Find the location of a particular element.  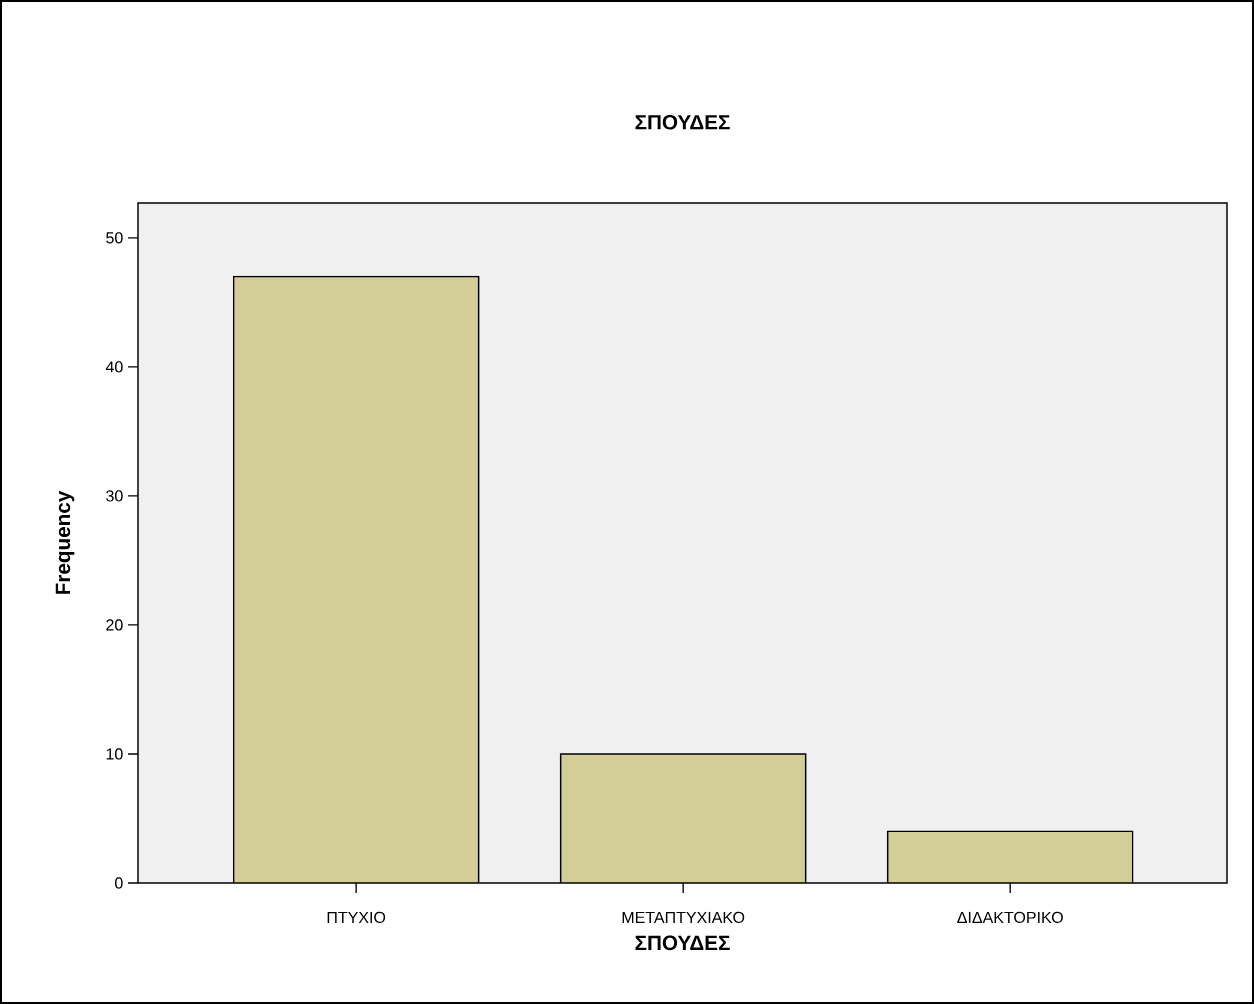

y-tick-label: 40 is located at coordinates (114, 367).